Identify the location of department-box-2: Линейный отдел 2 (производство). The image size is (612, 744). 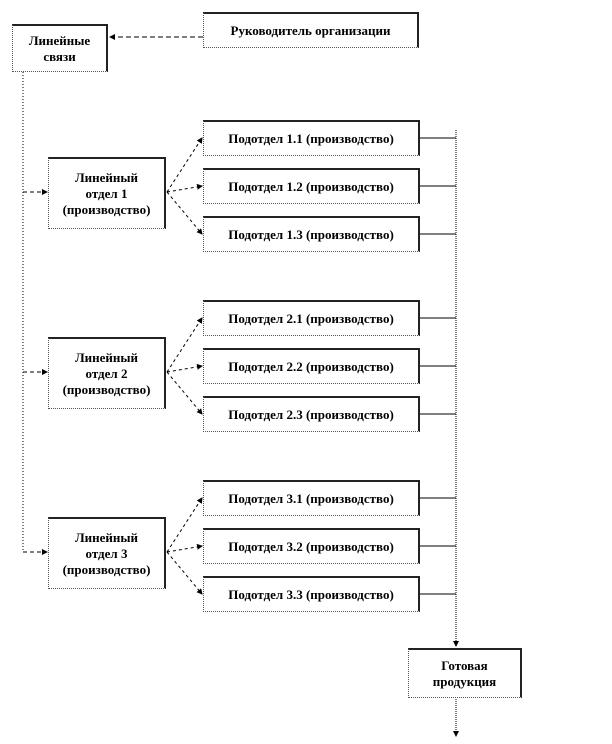
(107, 373).